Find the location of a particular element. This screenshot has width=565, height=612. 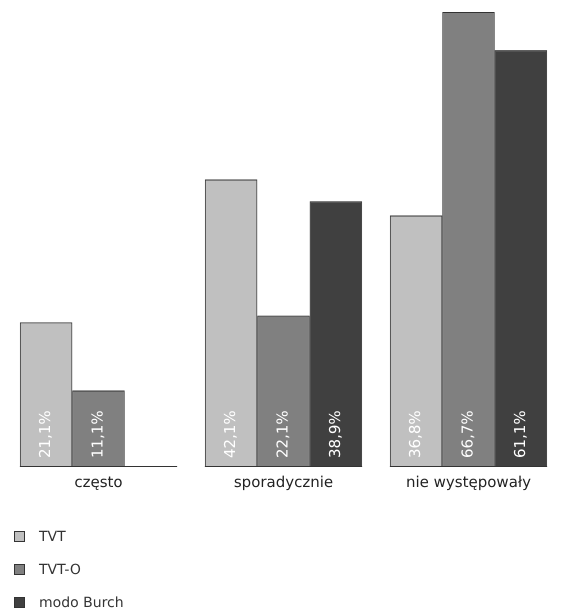

data-label: 38,9% is located at coordinates (335, 434).